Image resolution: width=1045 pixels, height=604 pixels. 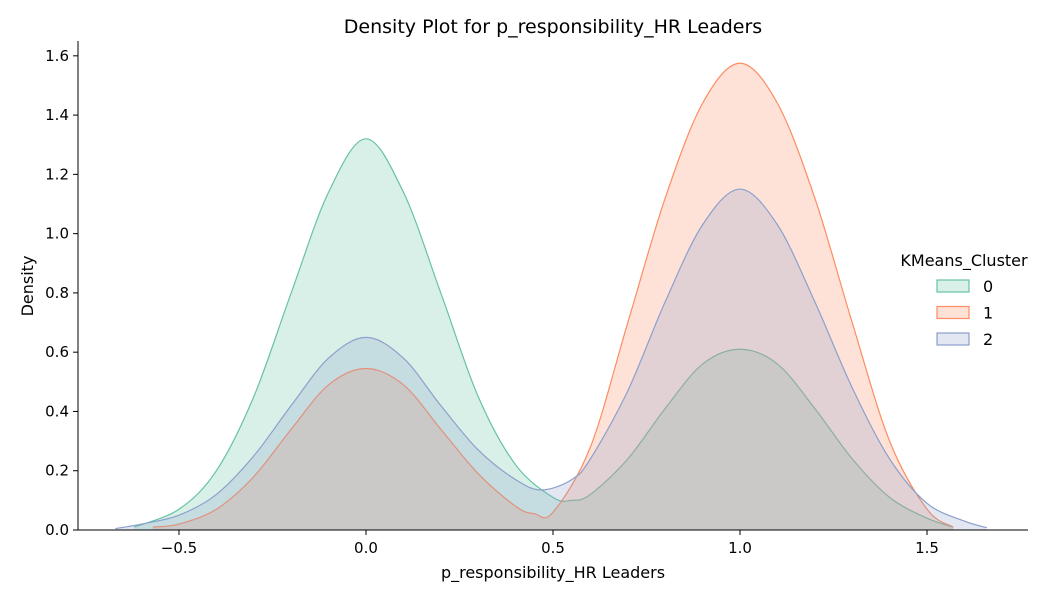 What do you see at coordinates (57, 234) in the screenshot?
I see `y-tick-label: 1.0` at bounding box center [57, 234].